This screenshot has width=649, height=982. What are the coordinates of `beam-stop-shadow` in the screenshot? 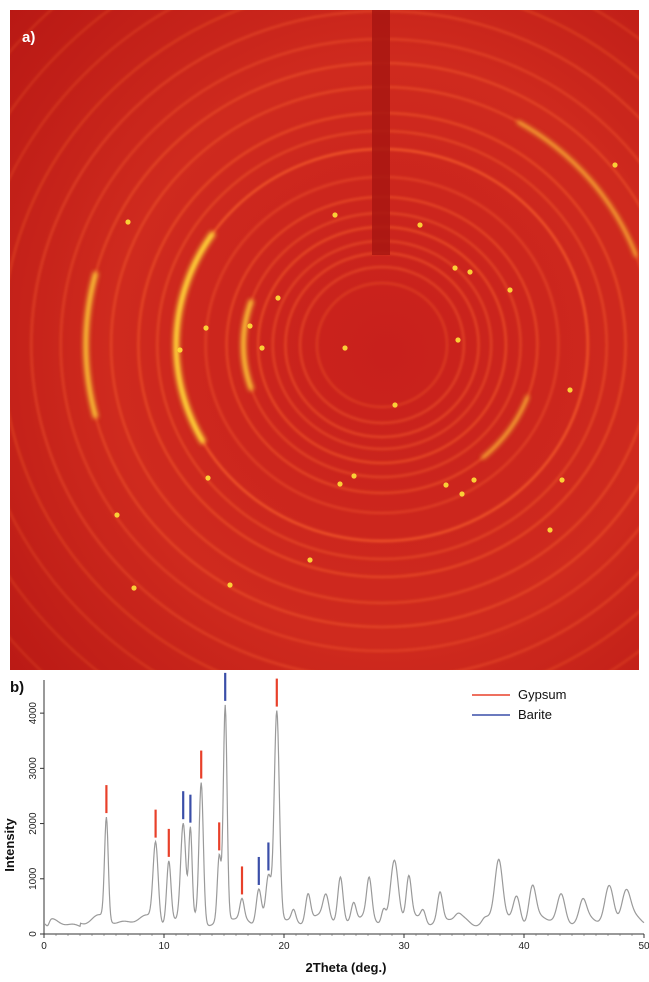 It's located at (381, 132).